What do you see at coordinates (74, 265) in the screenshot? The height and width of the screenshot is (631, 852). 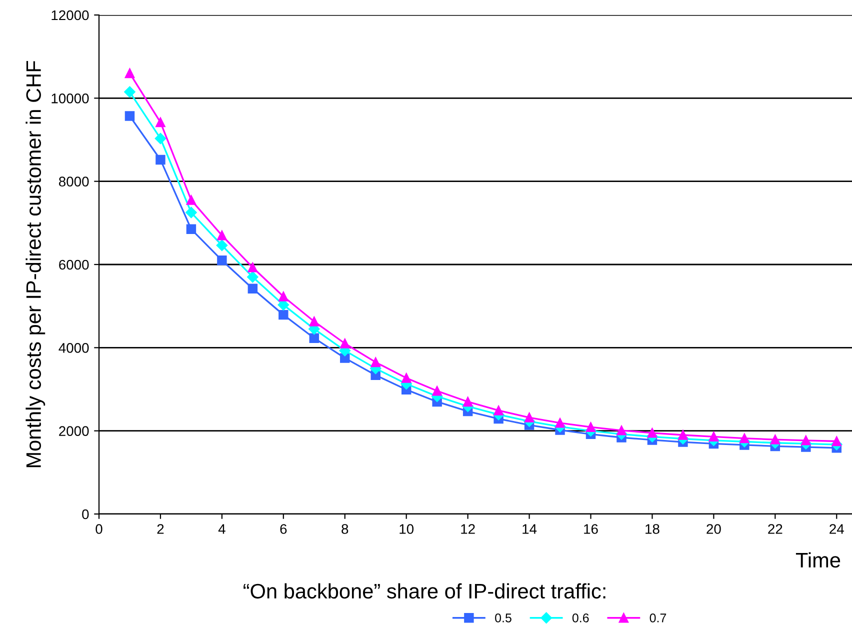 I see `y-tick-label: 6000` at bounding box center [74, 265].